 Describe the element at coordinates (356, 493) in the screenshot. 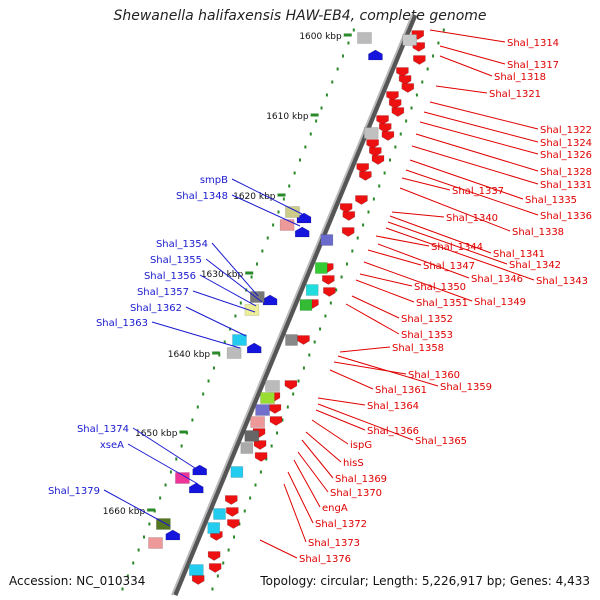

I see `gene-label-right: Shal_1370` at that location.